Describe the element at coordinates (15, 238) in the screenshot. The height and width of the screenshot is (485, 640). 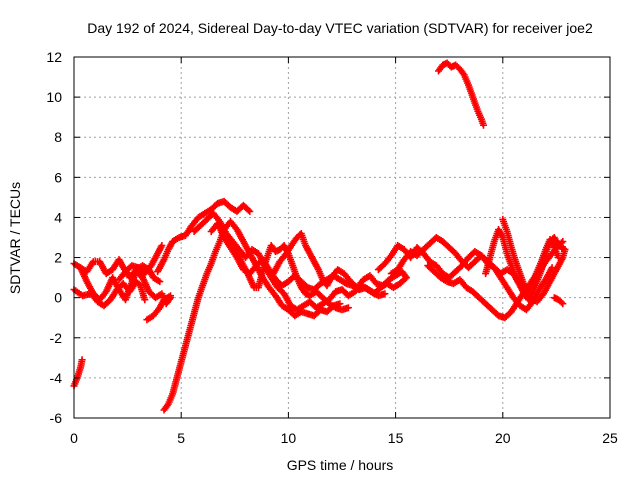
I see `y-axis-label: SDTVAR / TECUs` at that location.